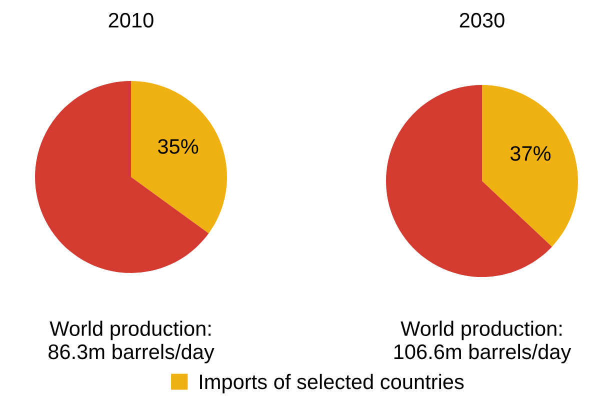  What do you see at coordinates (178, 146) in the screenshot?
I see `data-label: 35%` at bounding box center [178, 146].